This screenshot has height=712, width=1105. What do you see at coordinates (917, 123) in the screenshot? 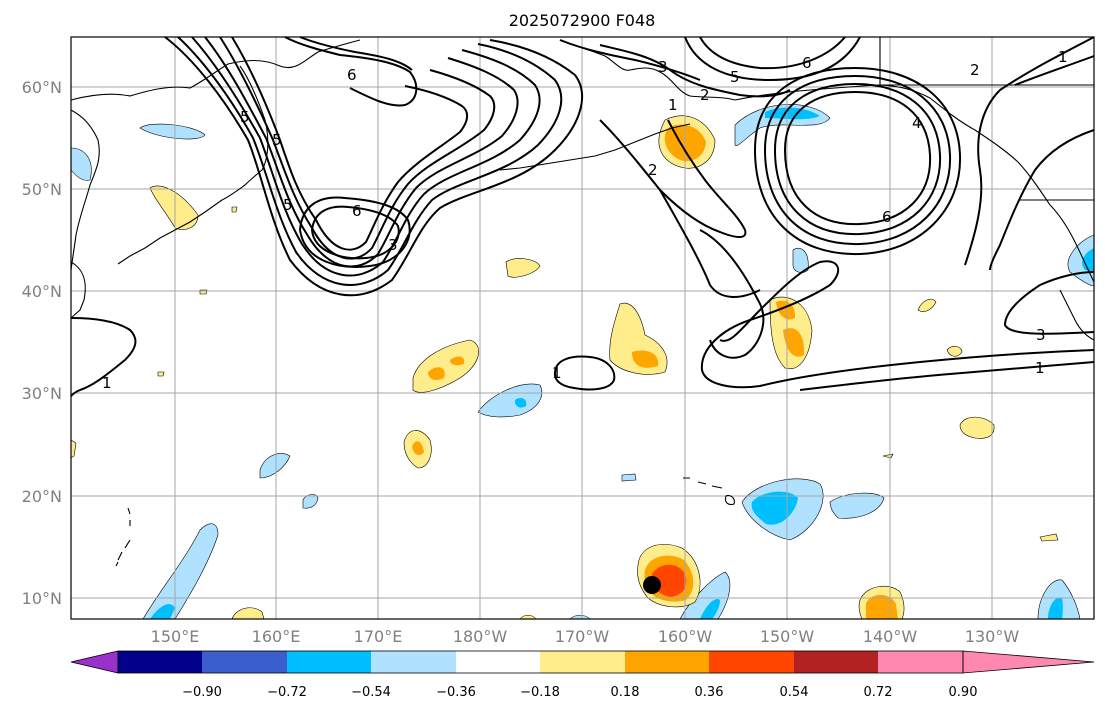
I see `contour-label: 4` at bounding box center [917, 123].